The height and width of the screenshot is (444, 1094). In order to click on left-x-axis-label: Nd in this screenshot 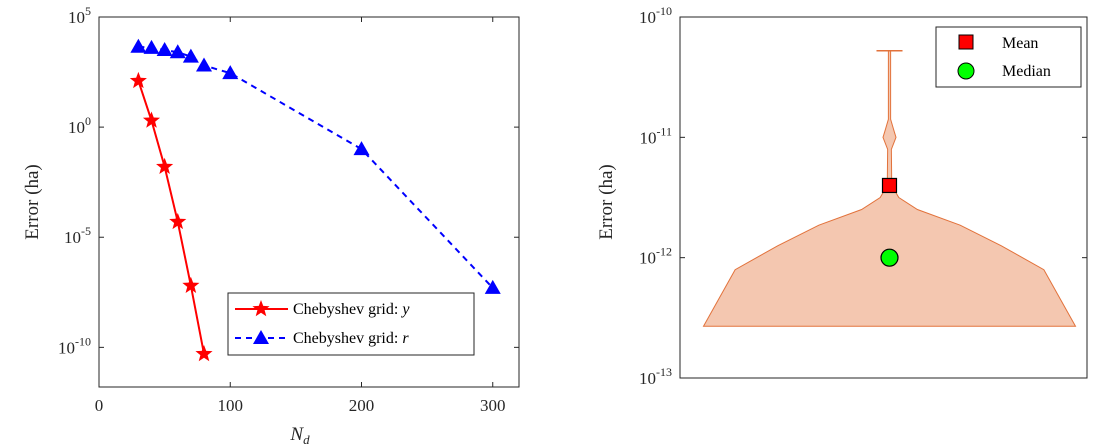, I will do `click(299, 434)`.